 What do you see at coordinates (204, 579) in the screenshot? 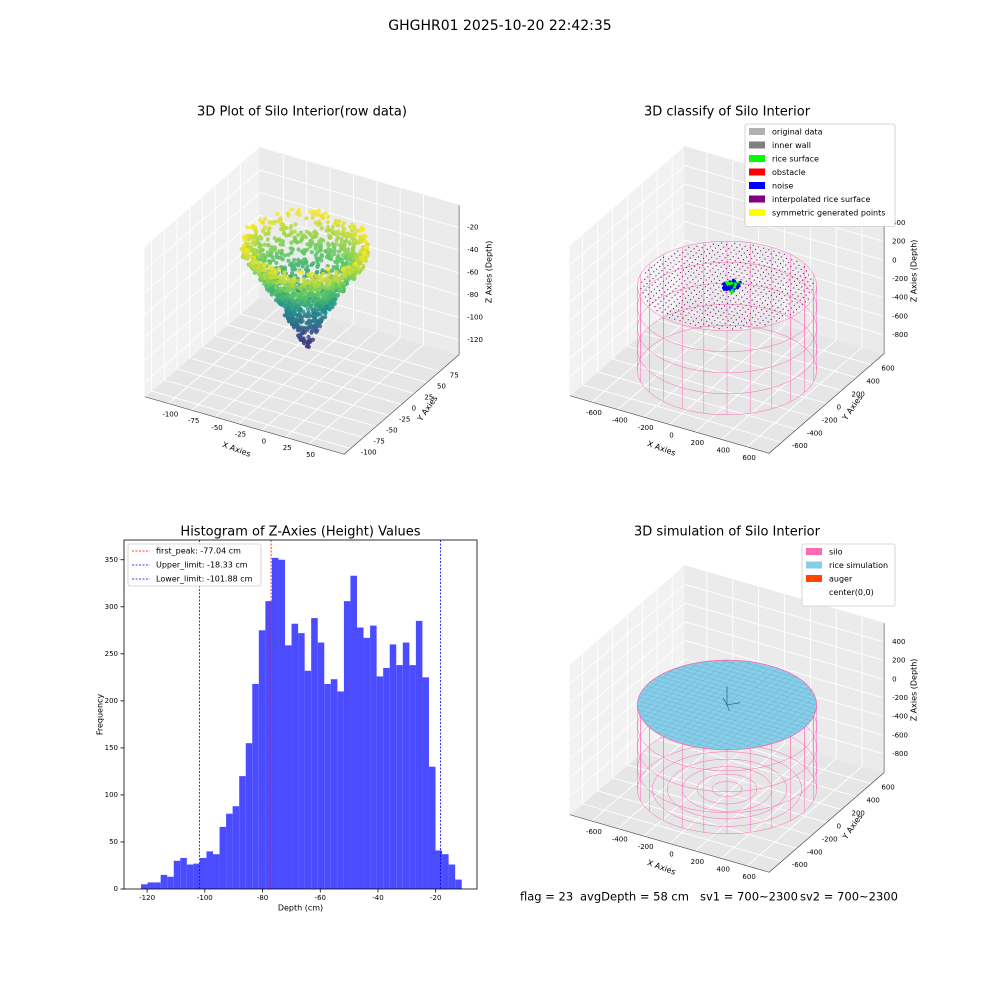
I see `legend-label: Lower_limit: -101.88 cm` at bounding box center [204, 579].